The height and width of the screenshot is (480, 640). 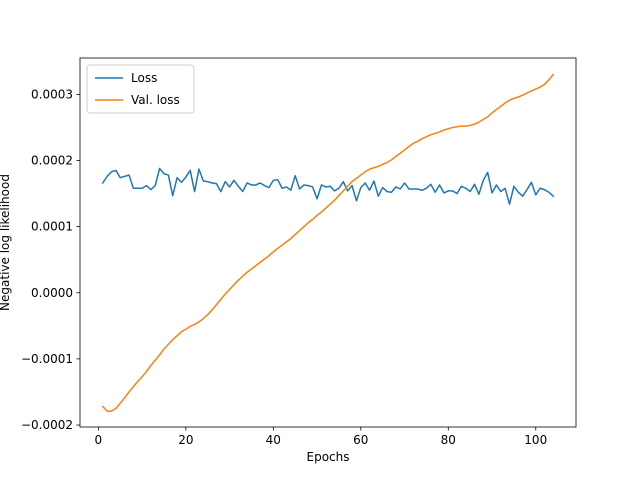 I want to click on x-tick-label: 0, so click(x=99, y=440).